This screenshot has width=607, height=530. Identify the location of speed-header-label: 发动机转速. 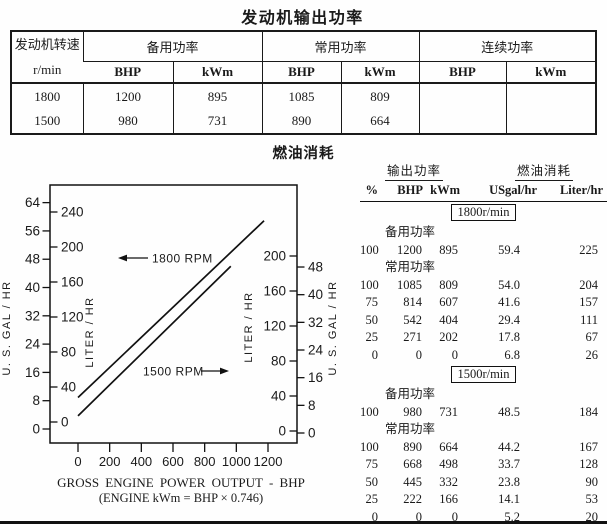
(47, 44).